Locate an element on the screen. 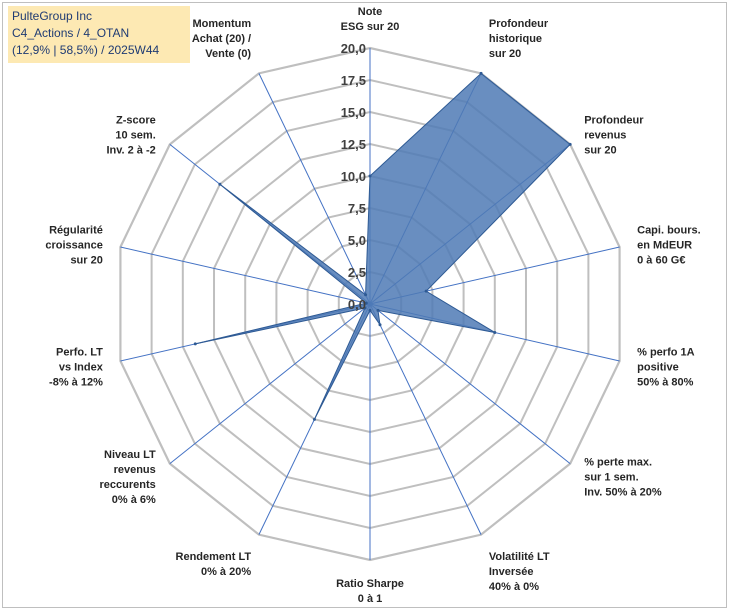  title-line-stats: (12,9% | 58,5%) / 2025W44 is located at coordinates (86, 50).